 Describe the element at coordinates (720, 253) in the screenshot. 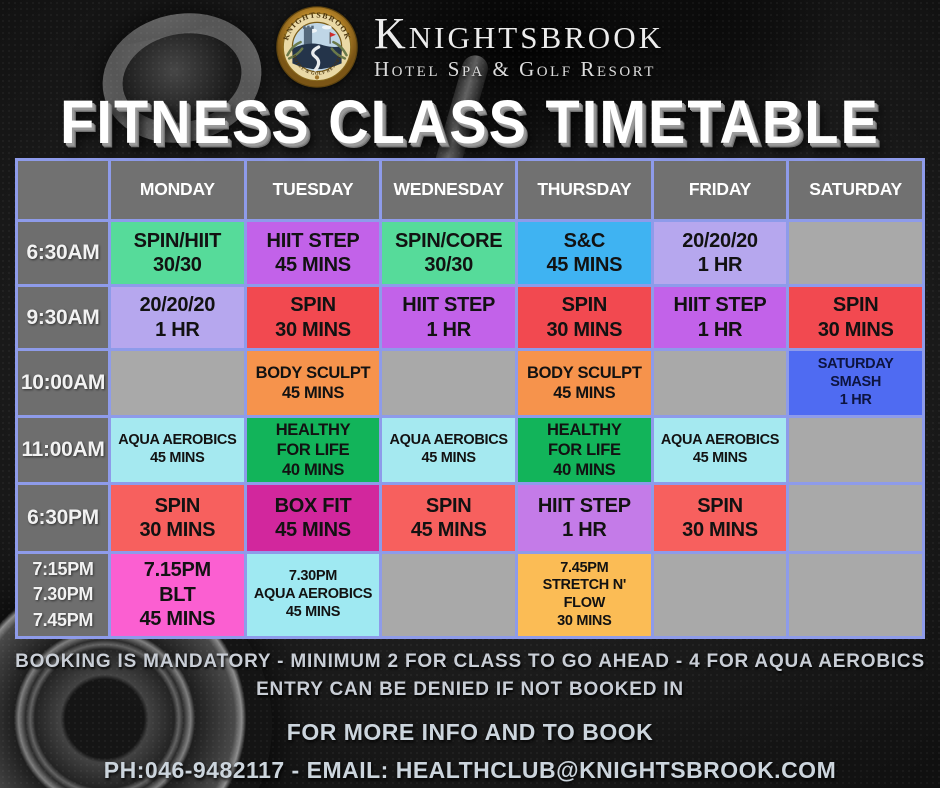

I see `class-cell-friday: 20/20/20 1 HR` at that location.